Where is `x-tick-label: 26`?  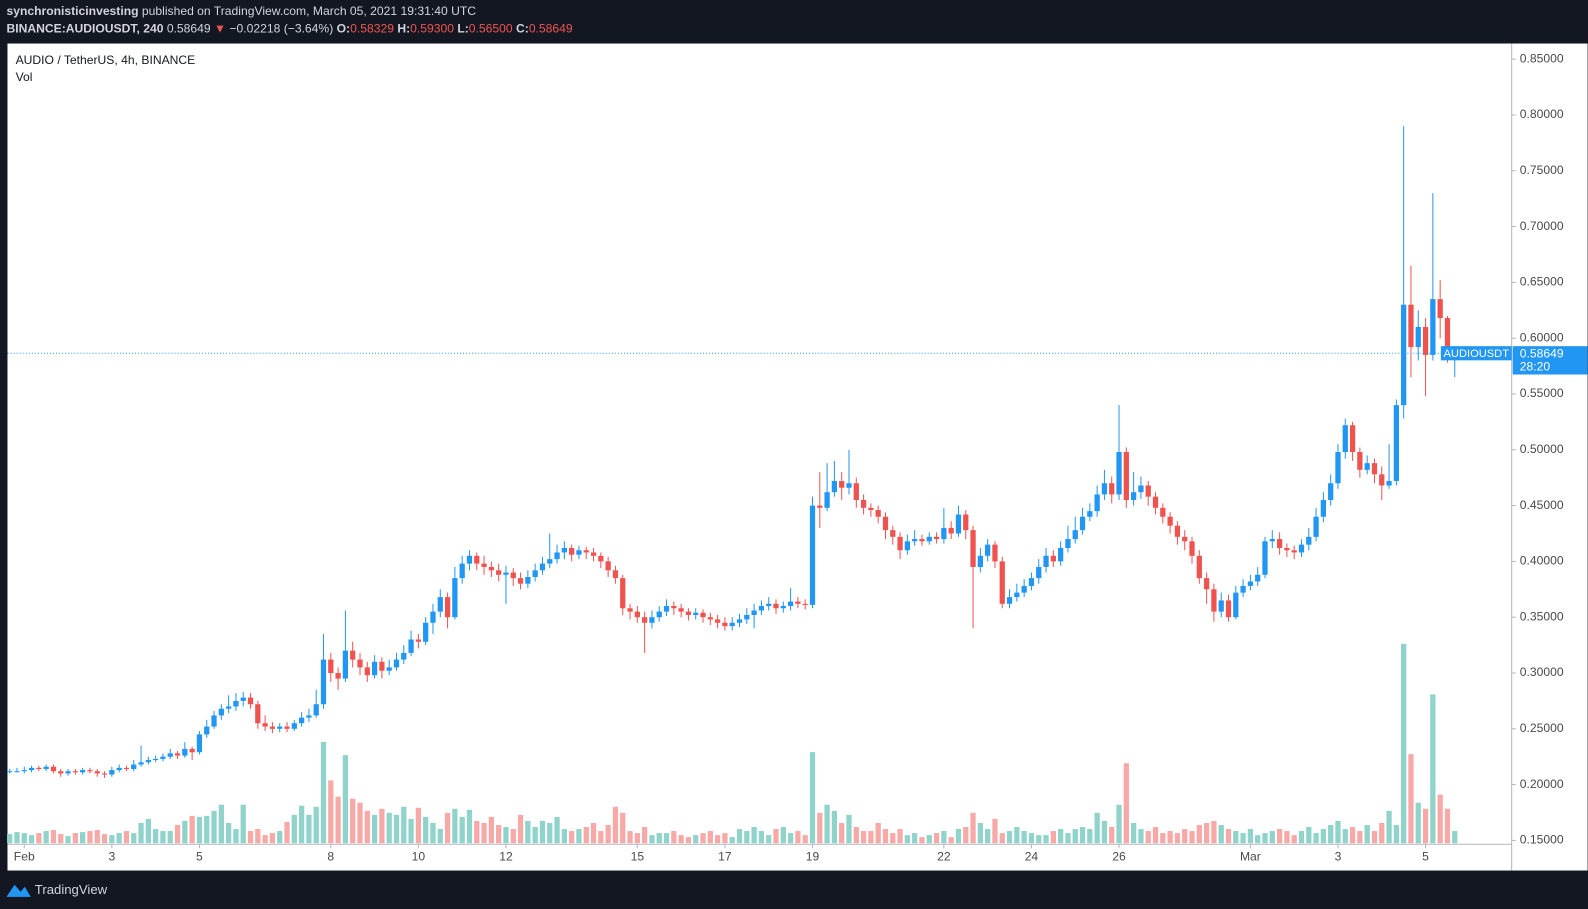 x-tick-label: 26 is located at coordinates (1119, 857).